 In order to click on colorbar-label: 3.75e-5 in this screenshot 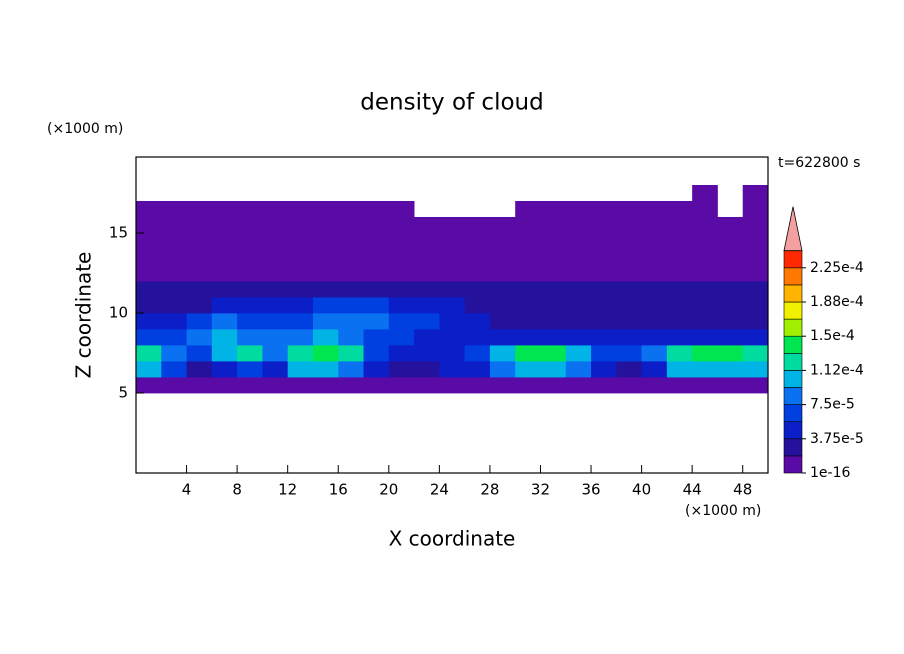, I will do `click(837, 439)`.